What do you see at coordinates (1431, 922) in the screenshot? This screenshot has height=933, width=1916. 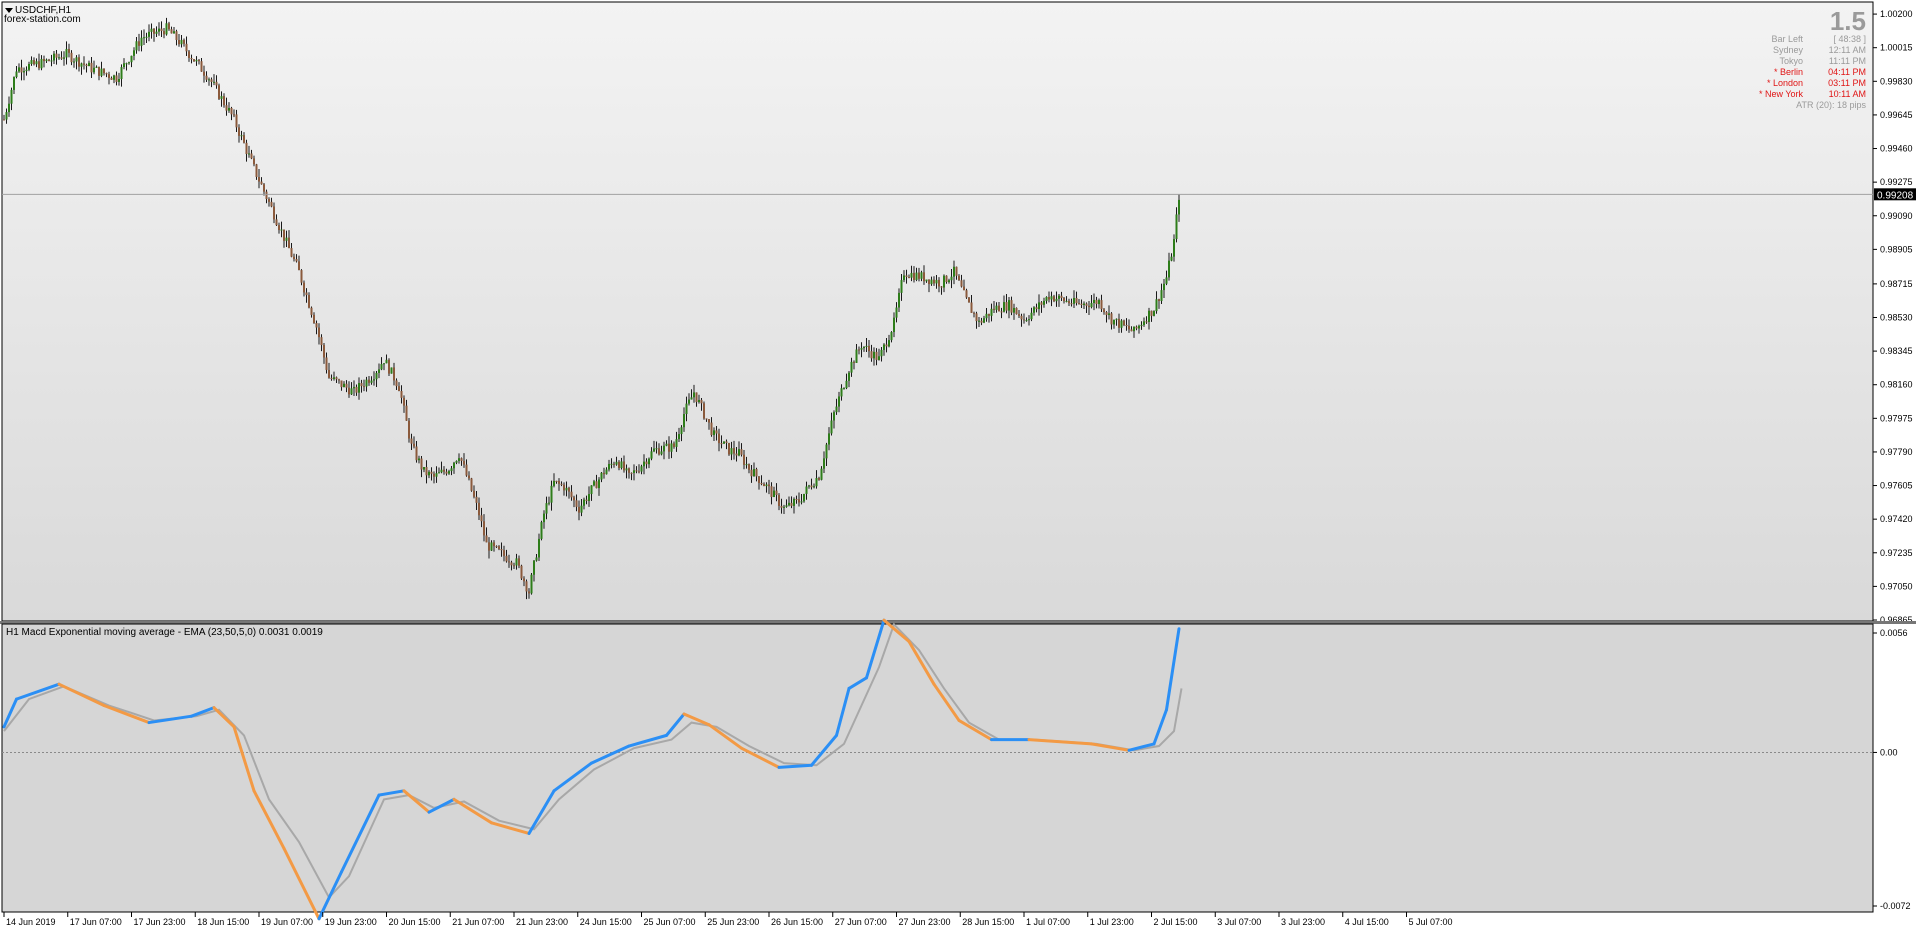 I see `time-tick-label: 5 Jul 07:00` at bounding box center [1431, 922].